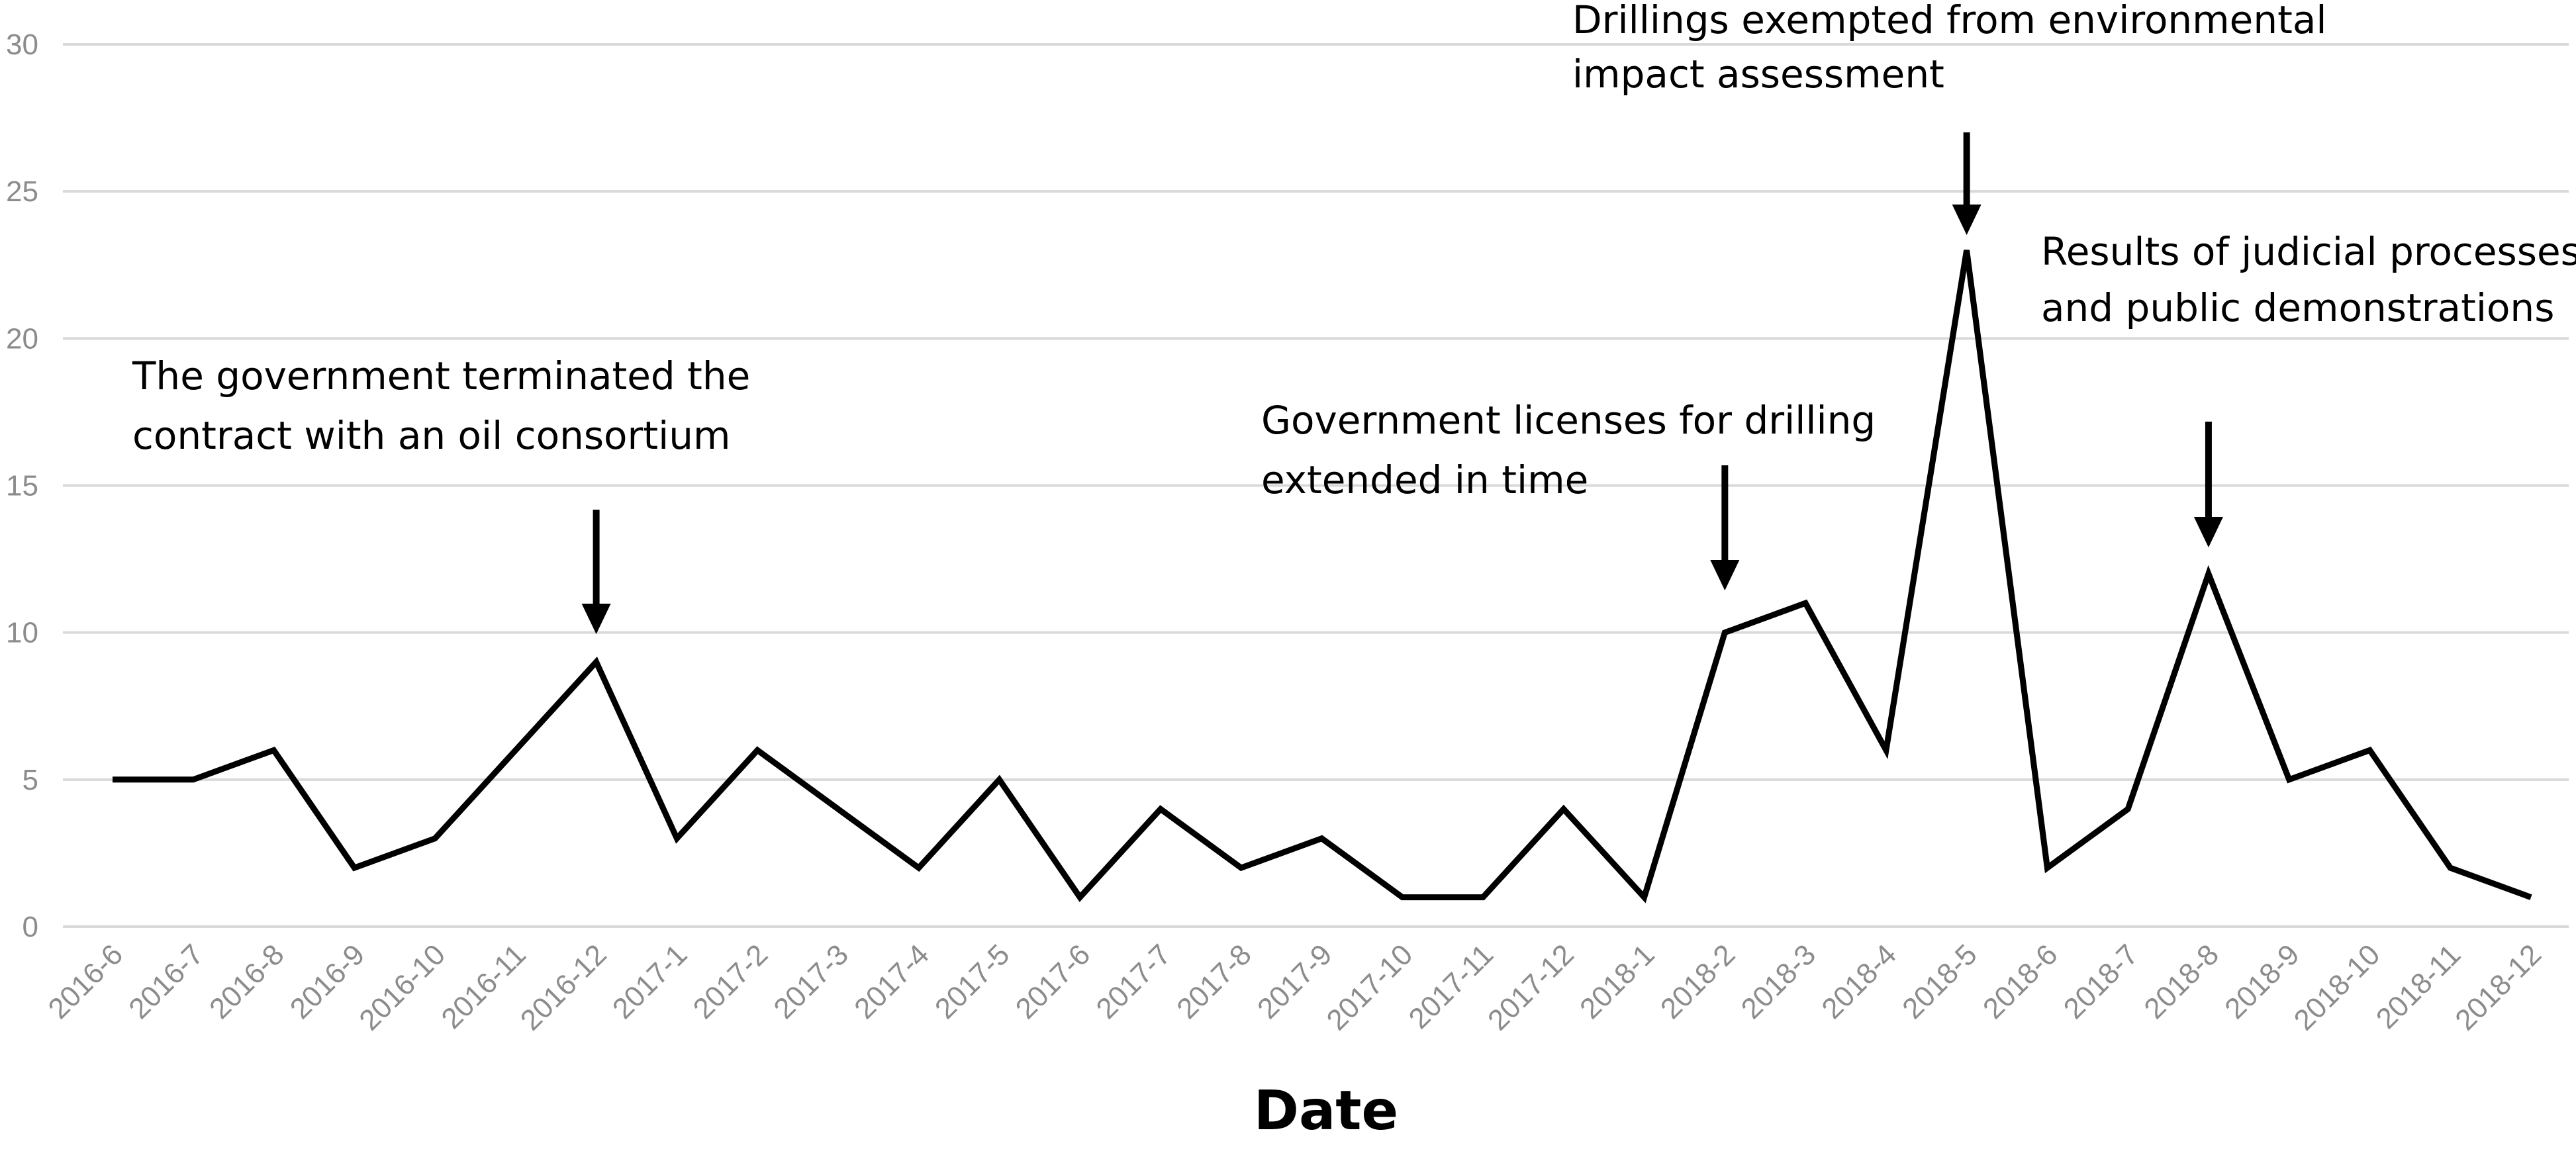 The height and width of the screenshot is (1159, 2576). I want to click on annotation-text: extended in time, so click(1424, 479).